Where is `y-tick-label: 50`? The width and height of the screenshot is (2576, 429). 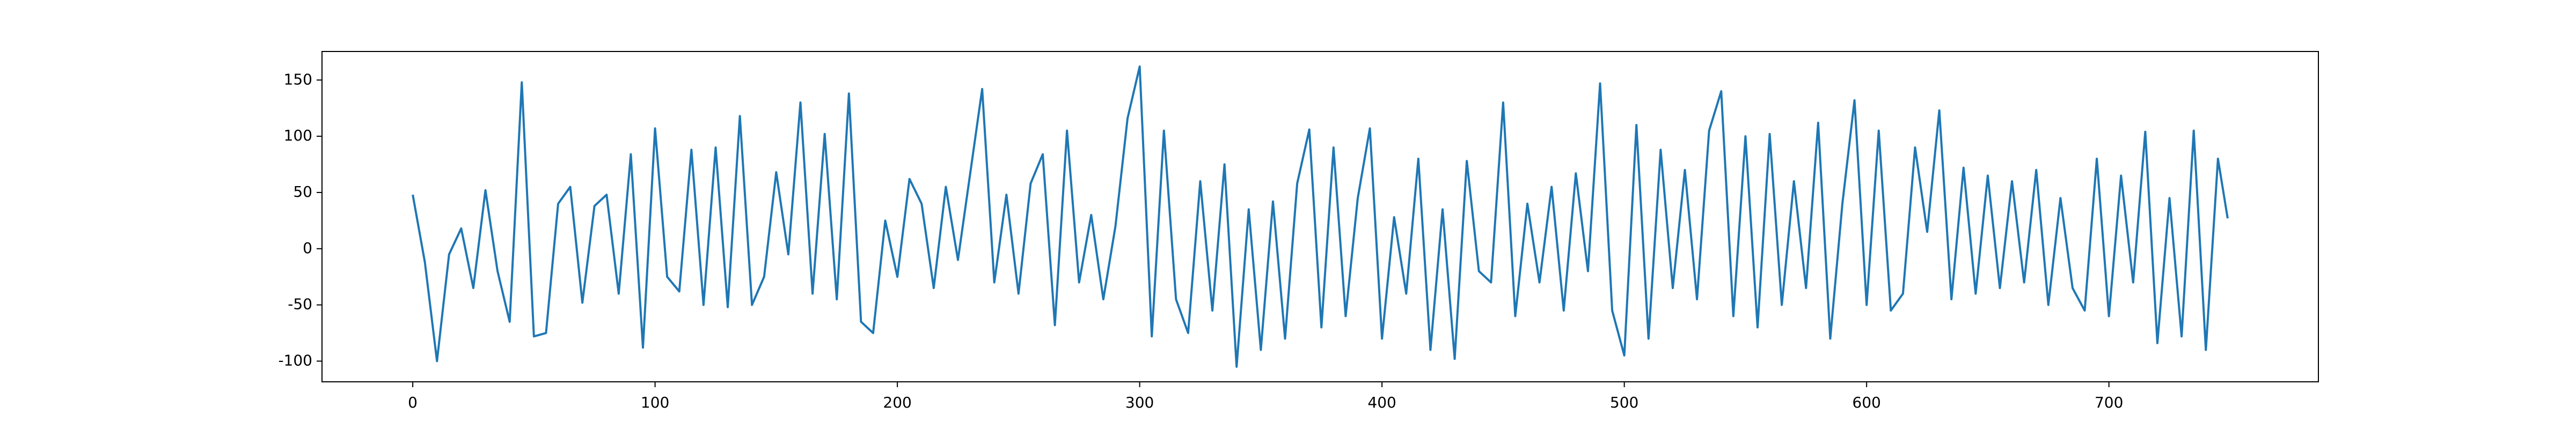
y-tick-label: 50 is located at coordinates (302, 192).